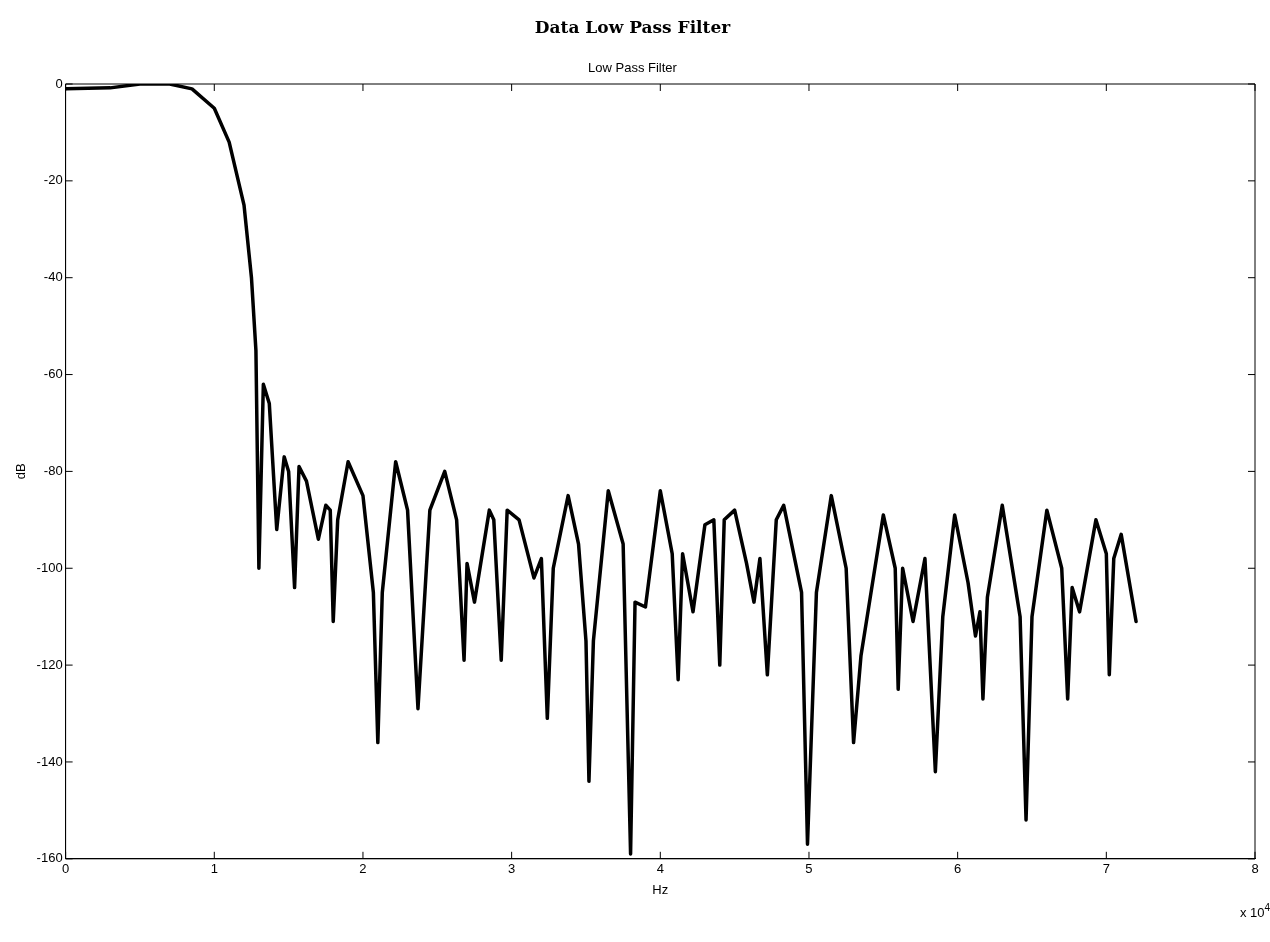 Image resolution: width=1270 pixels, height=942 pixels. I want to click on x-tick-label: 5, so click(809, 869).